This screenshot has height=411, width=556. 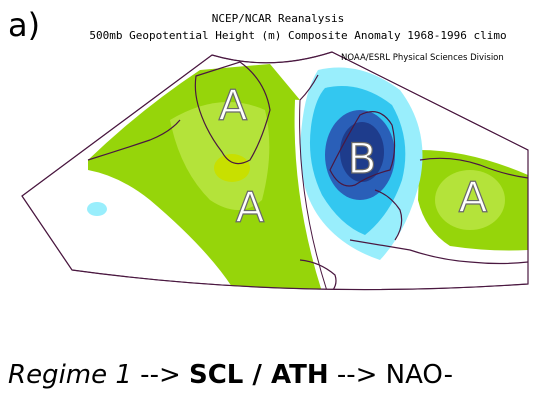 What do you see at coordinates (232, 168) in the screenshot?
I see `positive-anomaly-west-core` at bounding box center [232, 168].